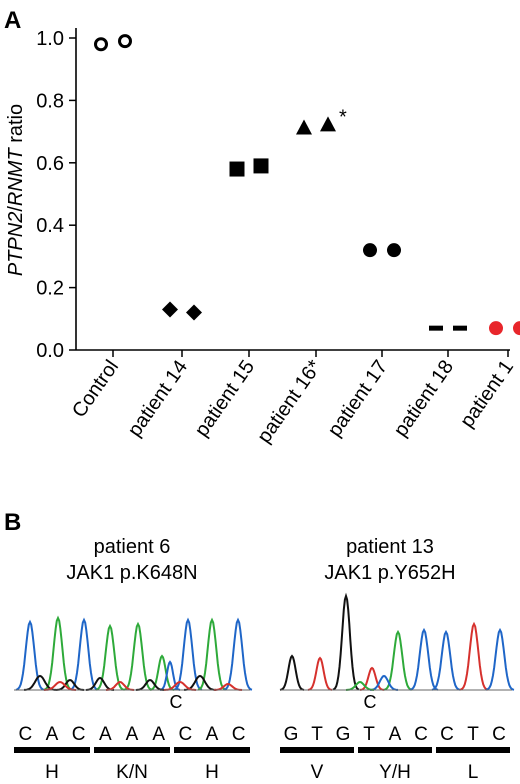  I want to click on right-chromatogram, so click(397, 641).